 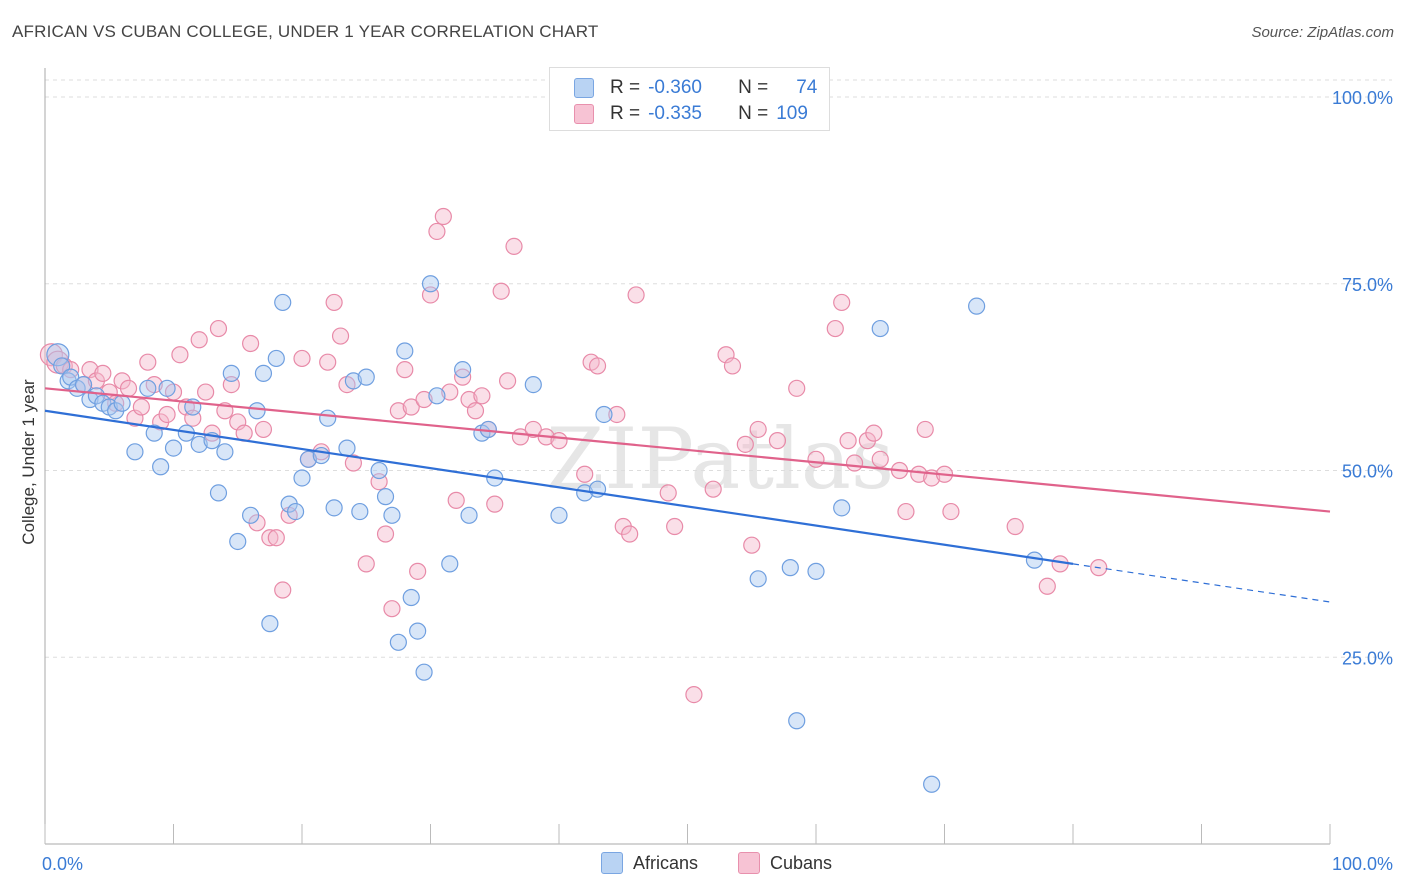 I want to click on x-tick-label: 100.0%, so click(x=1362, y=864).